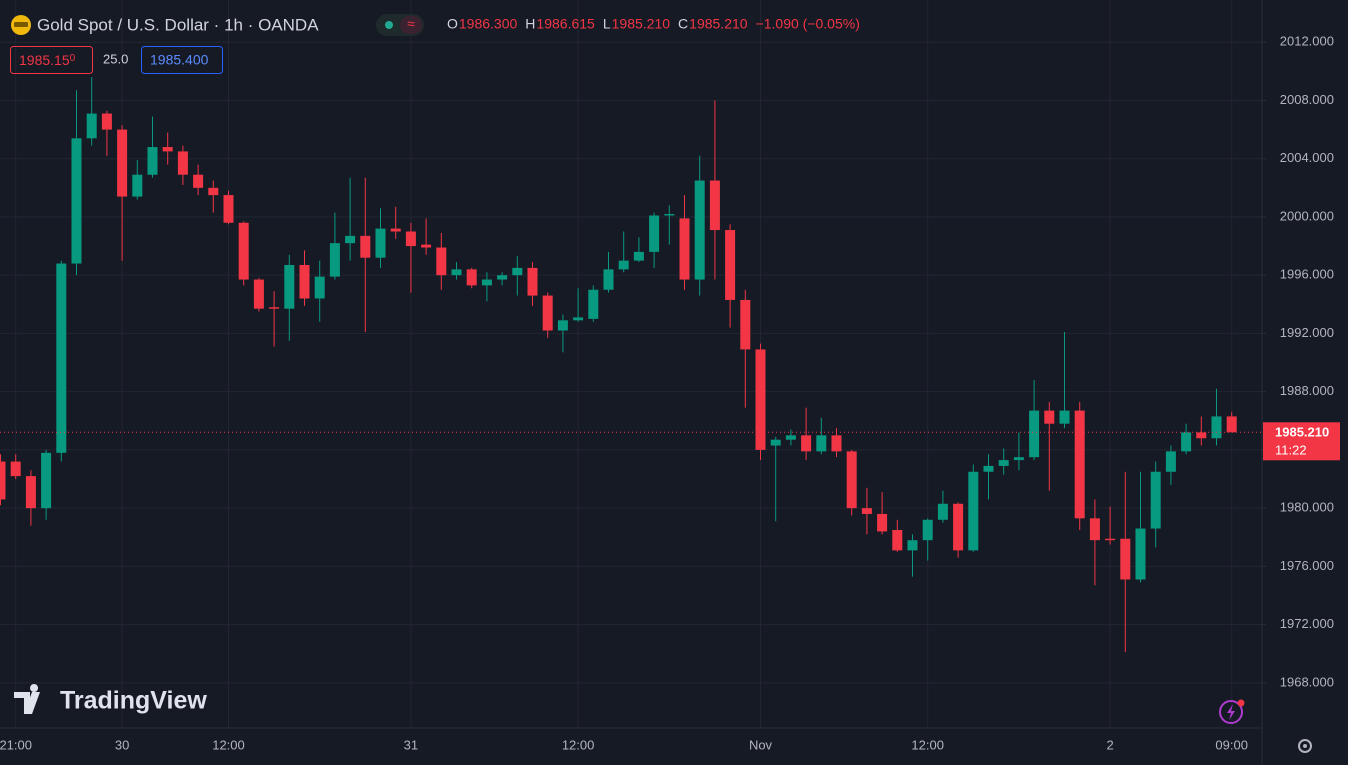 Image resolution: width=1348 pixels, height=765 pixels. What do you see at coordinates (1109, 744) in the screenshot?
I see `x-tick-label: 2` at bounding box center [1109, 744].